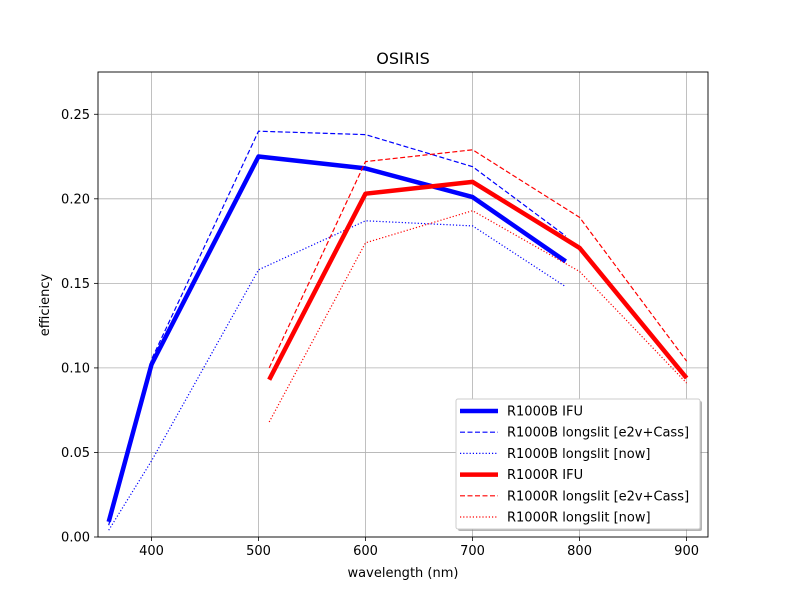 Image resolution: width=785 pixels, height=603 pixels. Describe the element at coordinates (598, 496) in the screenshot. I see `legend-label: R1000R longslit [e2v+Cass]` at that location.